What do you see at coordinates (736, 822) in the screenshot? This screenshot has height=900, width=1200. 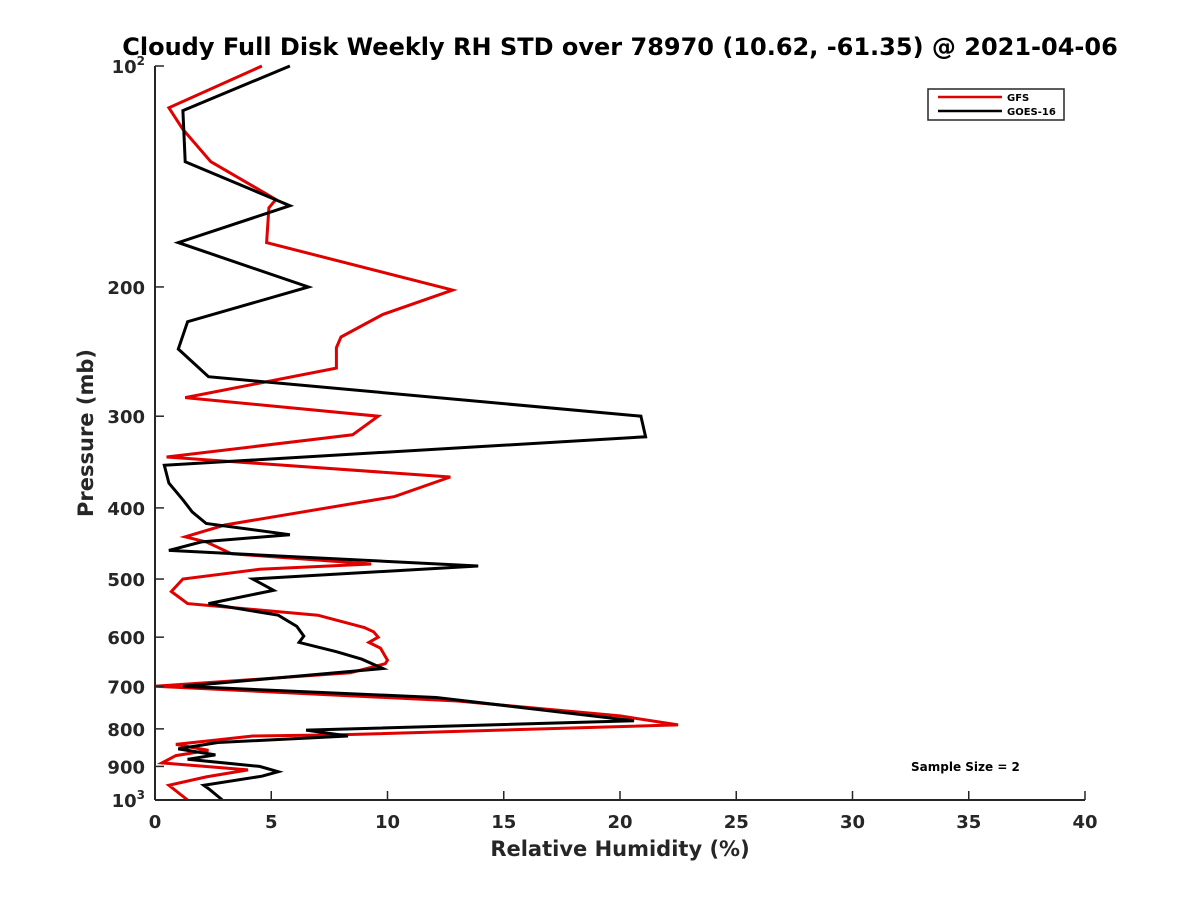 I see `x-tick-label: 25` at bounding box center [736, 822].